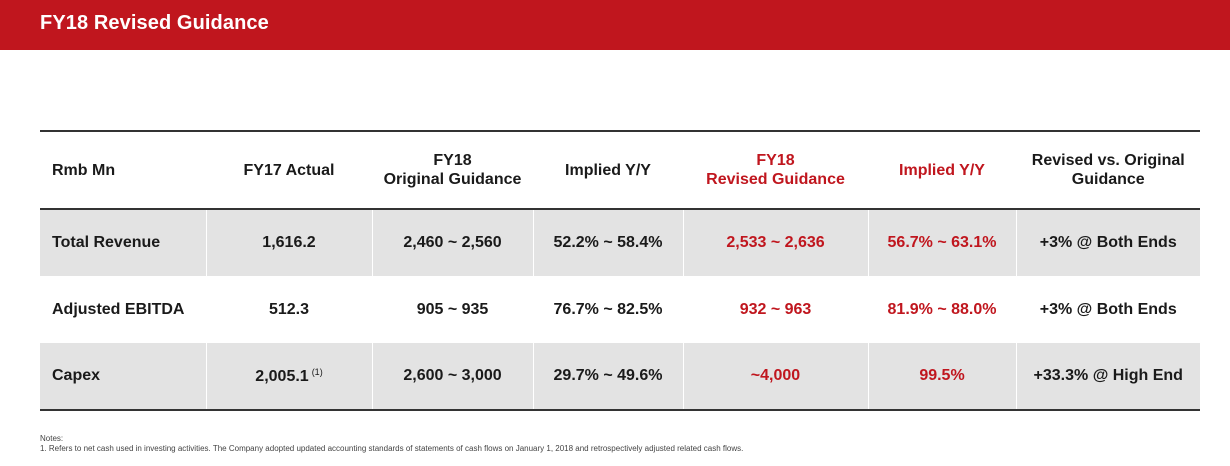 The height and width of the screenshot is (466, 1230). What do you see at coordinates (775, 309) in the screenshot?
I see `revised-guidance-cell: 932 ~ 963` at bounding box center [775, 309].